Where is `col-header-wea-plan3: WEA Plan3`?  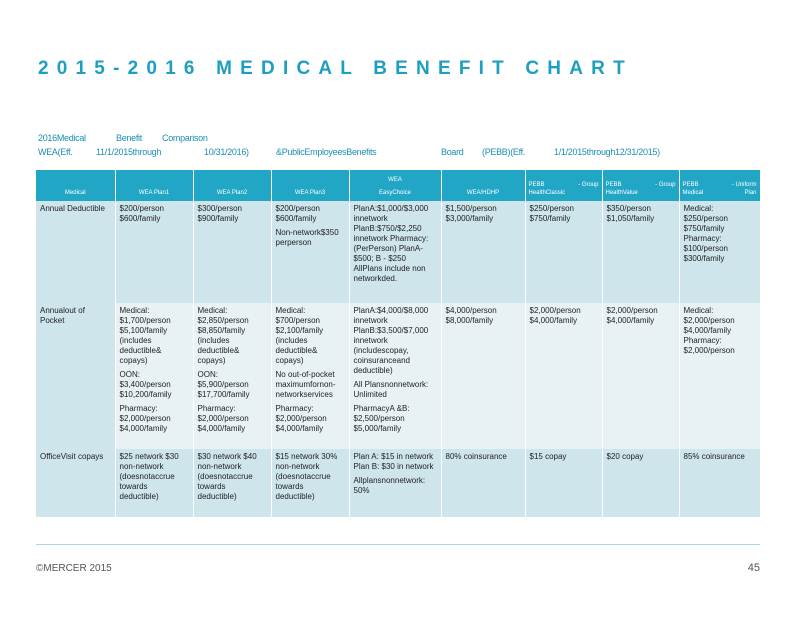 col-header-wea-plan3: WEA Plan3 is located at coordinates (310, 185).